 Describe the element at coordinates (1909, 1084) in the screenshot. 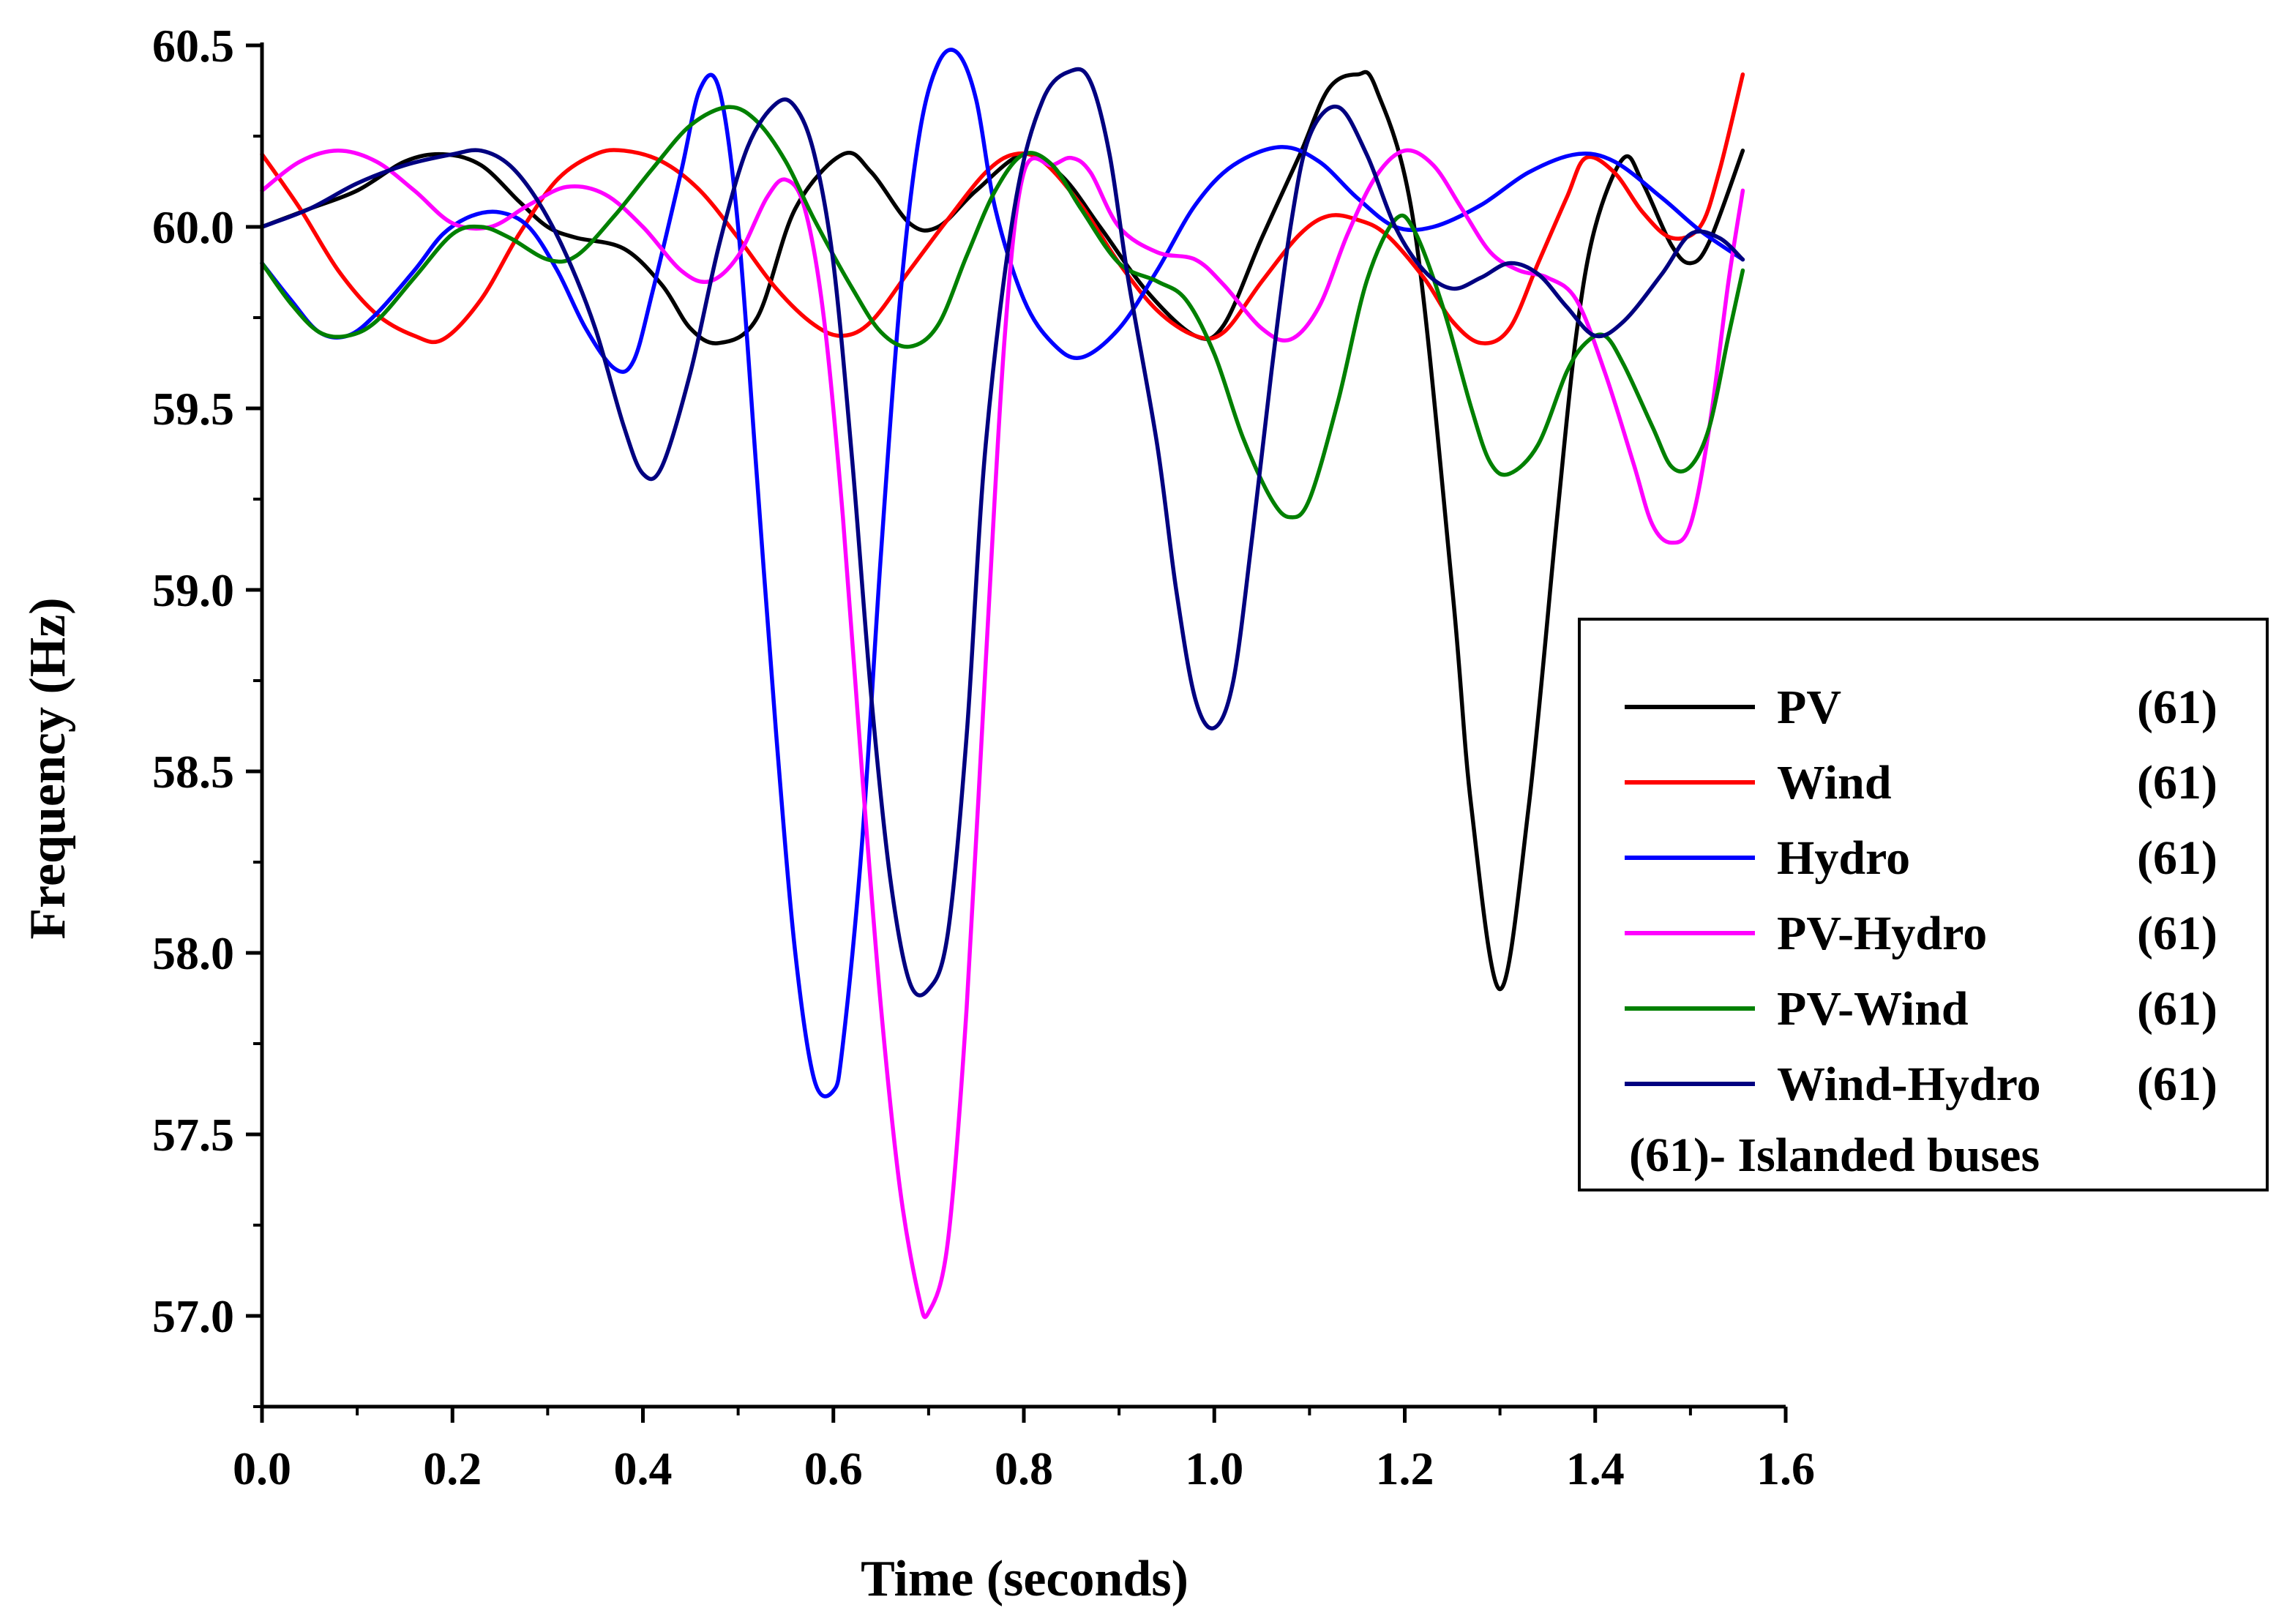

I see `legend-label-wind-hydro: Wind-Hydro` at that location.